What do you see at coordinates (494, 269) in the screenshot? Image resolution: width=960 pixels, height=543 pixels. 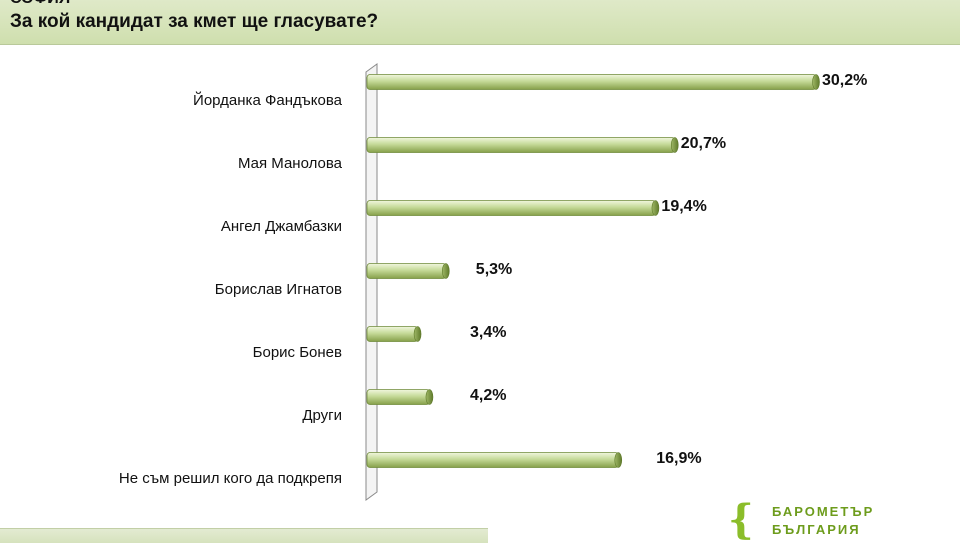 I see `value-label: 5,3%` at bounding box center [494, 269].